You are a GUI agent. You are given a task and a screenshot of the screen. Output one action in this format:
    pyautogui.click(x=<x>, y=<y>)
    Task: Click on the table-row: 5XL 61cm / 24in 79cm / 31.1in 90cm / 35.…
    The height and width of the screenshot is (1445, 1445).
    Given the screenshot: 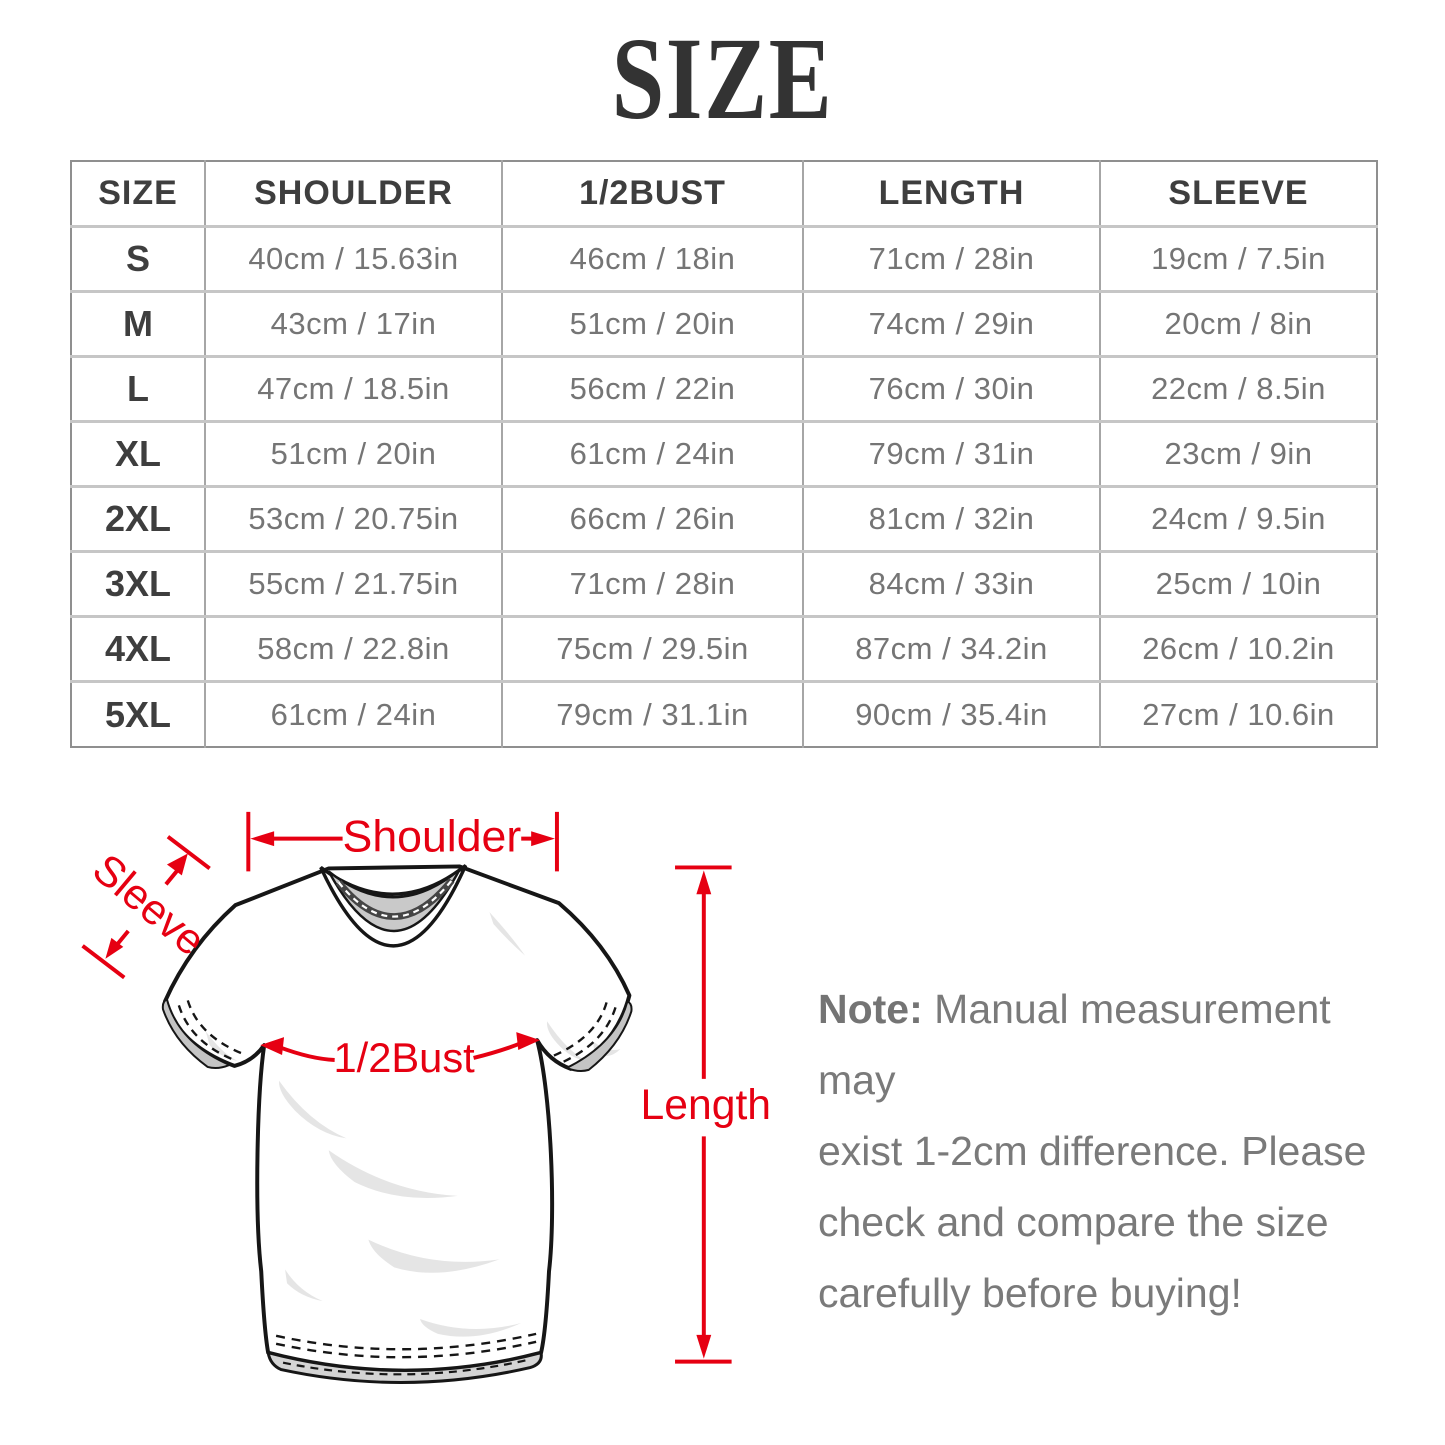 What is the action you would take?
    pyautogui.click(x=724, y=713)
    